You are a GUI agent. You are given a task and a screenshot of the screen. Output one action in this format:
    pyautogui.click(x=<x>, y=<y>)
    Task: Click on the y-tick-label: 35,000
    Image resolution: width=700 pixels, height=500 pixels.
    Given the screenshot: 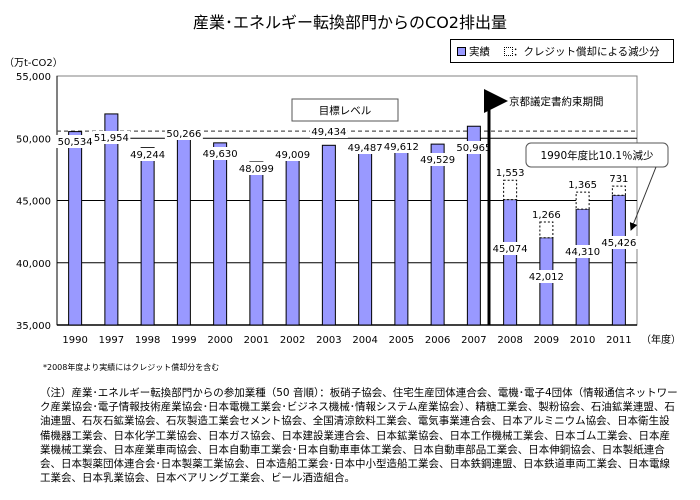 What is the action you would take?
    pyautogui.click(x=33, y=326)
    